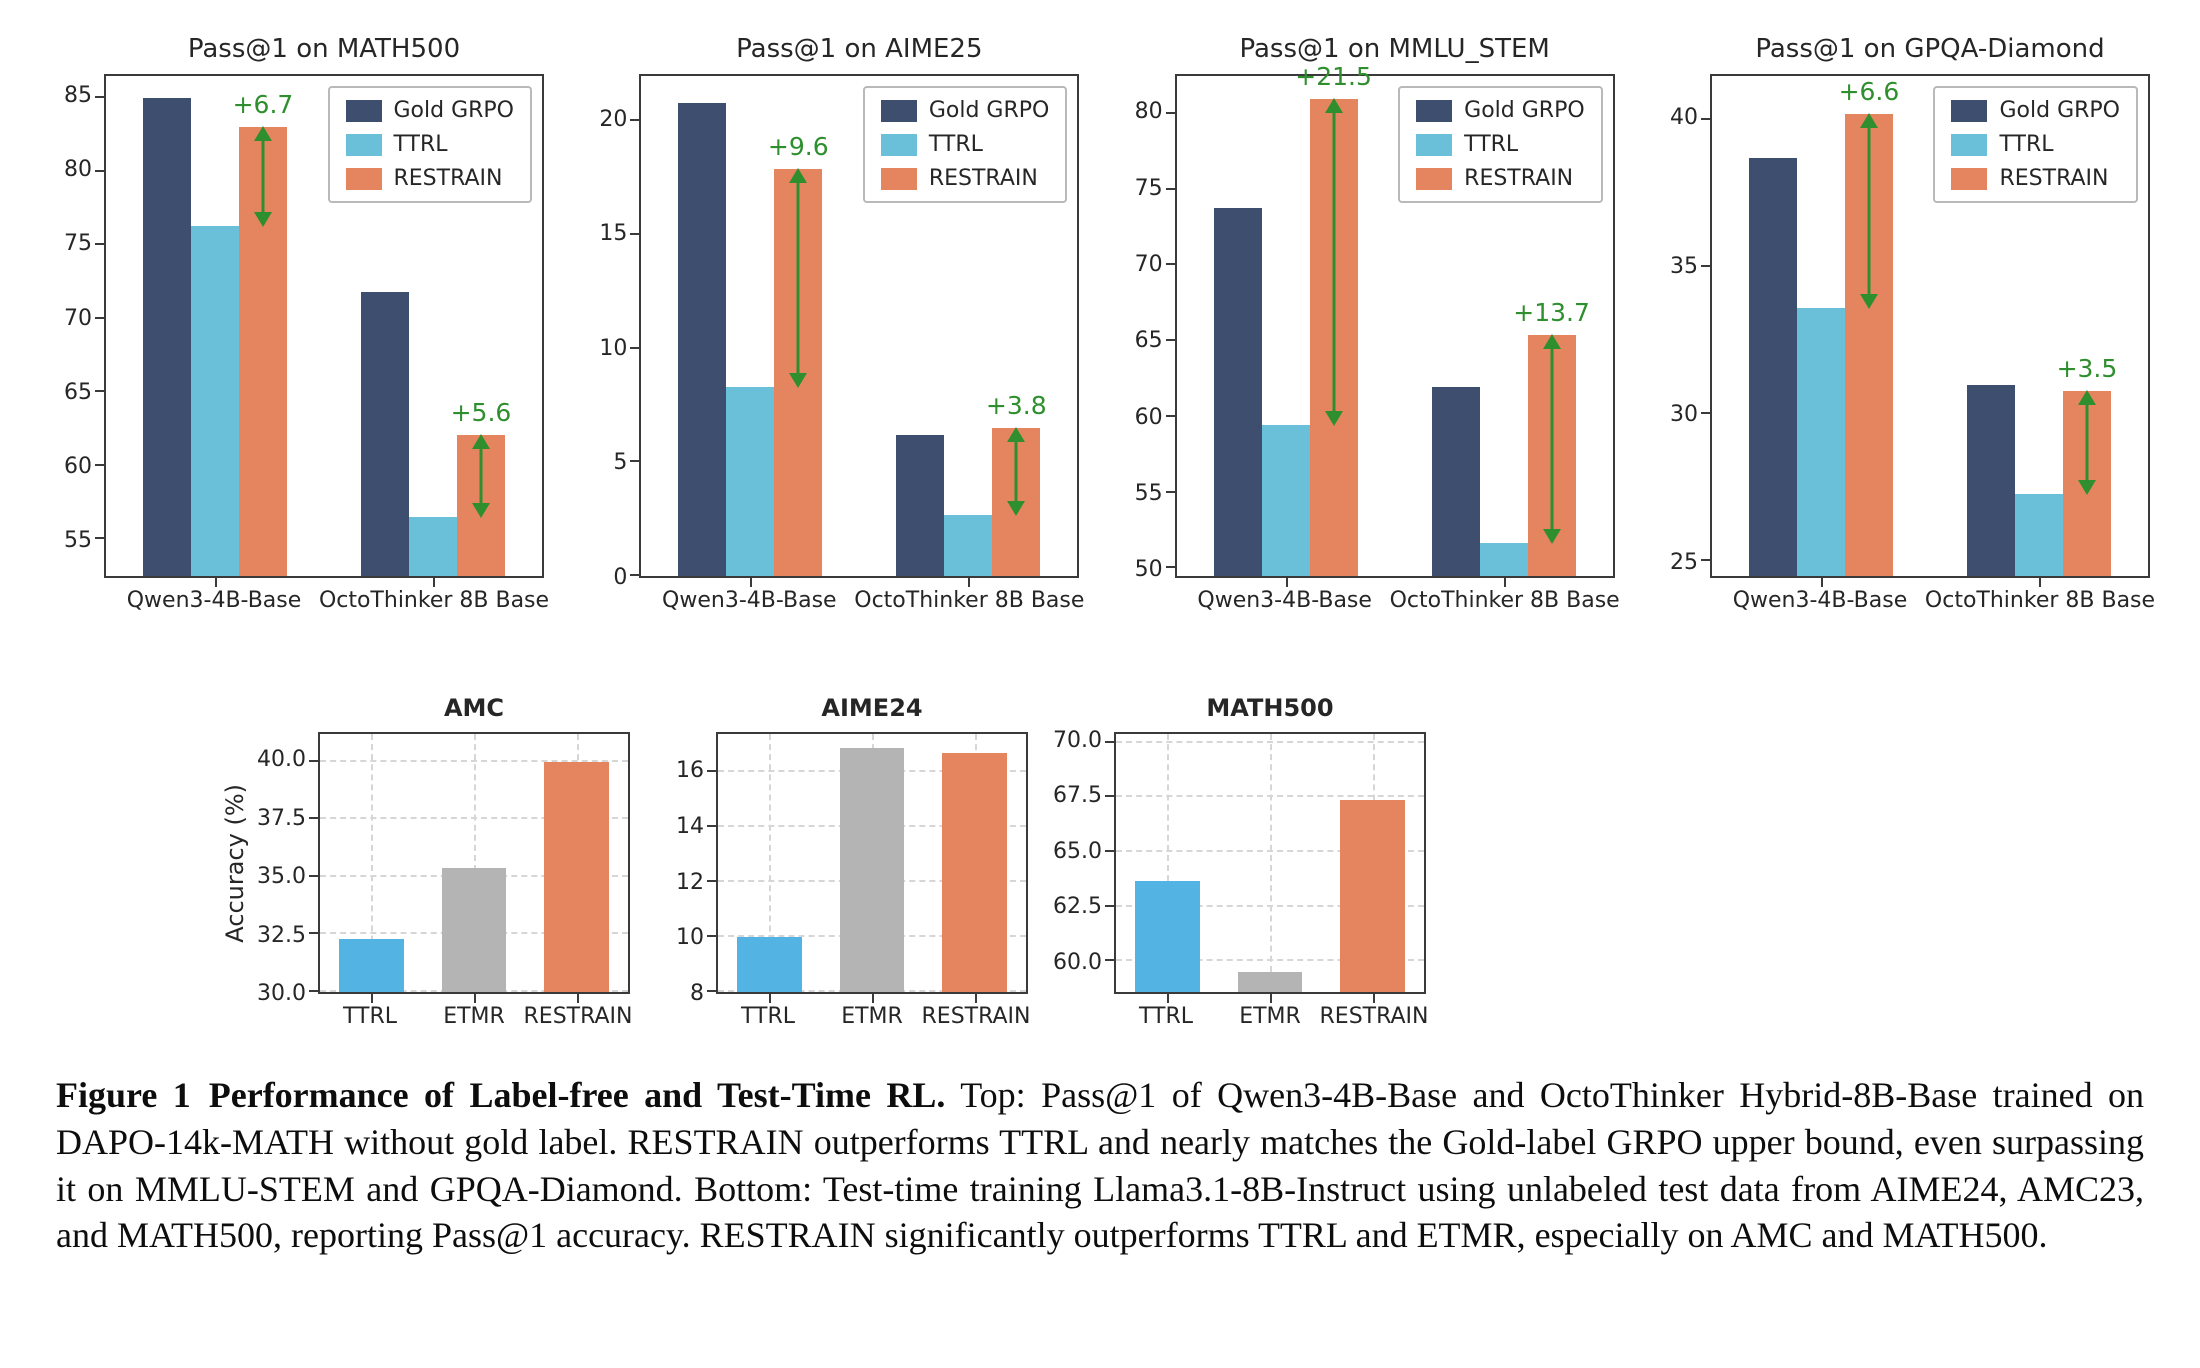  What do you see at coordinates (612, 331) in the screenshot?
I see `y-axis: 0 5 10 15 20` at bounding box center [612, 331].